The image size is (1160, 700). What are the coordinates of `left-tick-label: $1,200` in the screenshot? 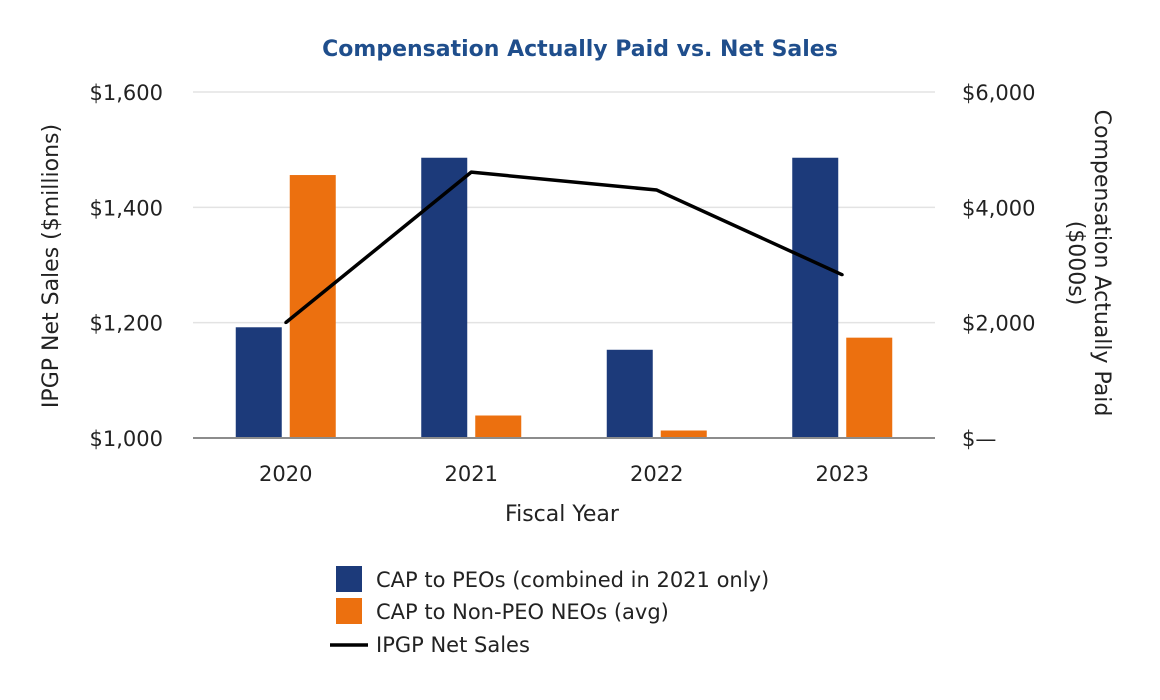 It's located at (126, 324).